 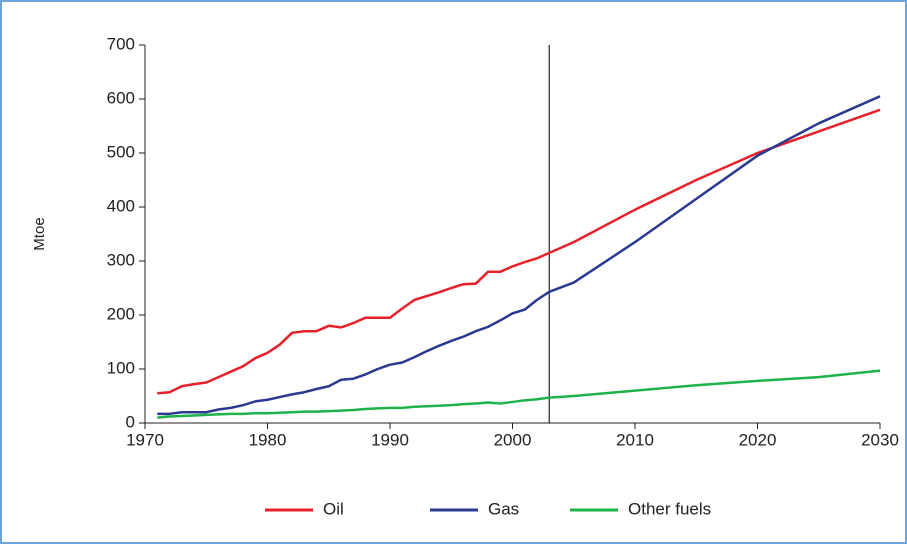 What do you see at coordinates (503, 508) in the screenshot?
I see `legend-label: Gas` at bounding box center [503, 508].